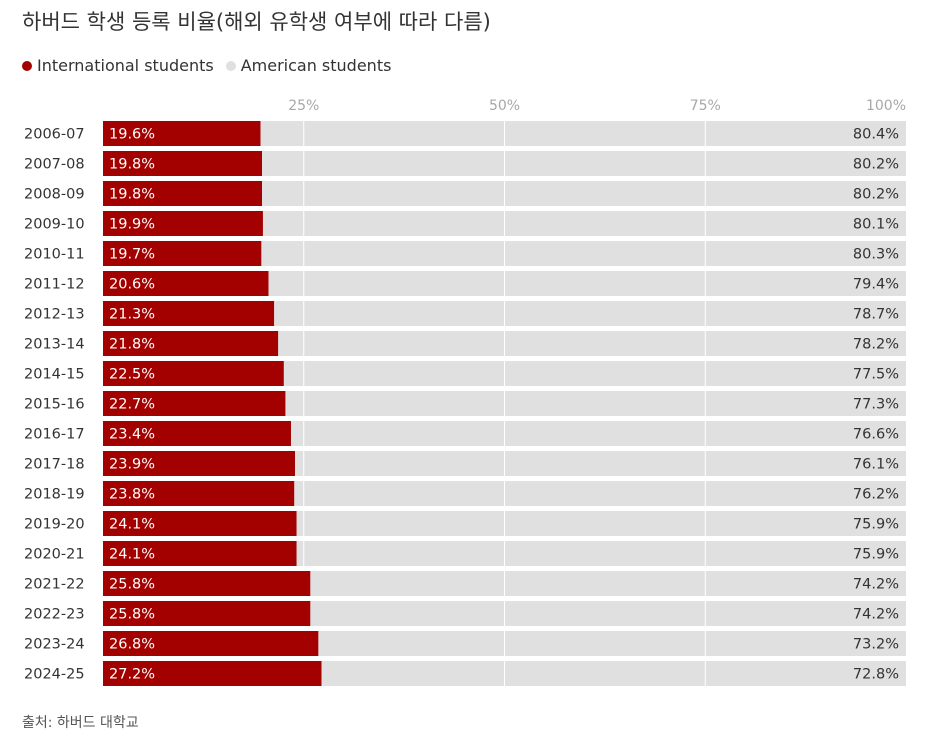  I want to click on value-label-american-2011-12: 79.4%, so click(876, 285).